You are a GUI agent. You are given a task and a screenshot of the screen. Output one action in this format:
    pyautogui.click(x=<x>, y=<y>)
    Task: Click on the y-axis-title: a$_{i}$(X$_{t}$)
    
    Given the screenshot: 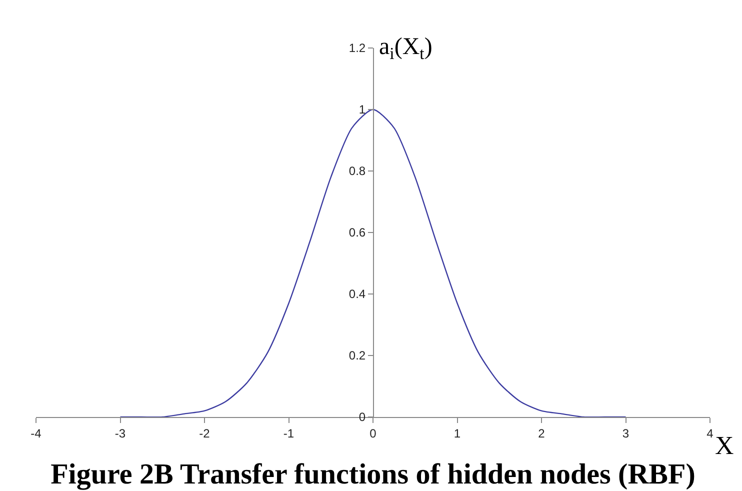 What is the action you would take?
    pyautogui.click(x=405, y=49)
    